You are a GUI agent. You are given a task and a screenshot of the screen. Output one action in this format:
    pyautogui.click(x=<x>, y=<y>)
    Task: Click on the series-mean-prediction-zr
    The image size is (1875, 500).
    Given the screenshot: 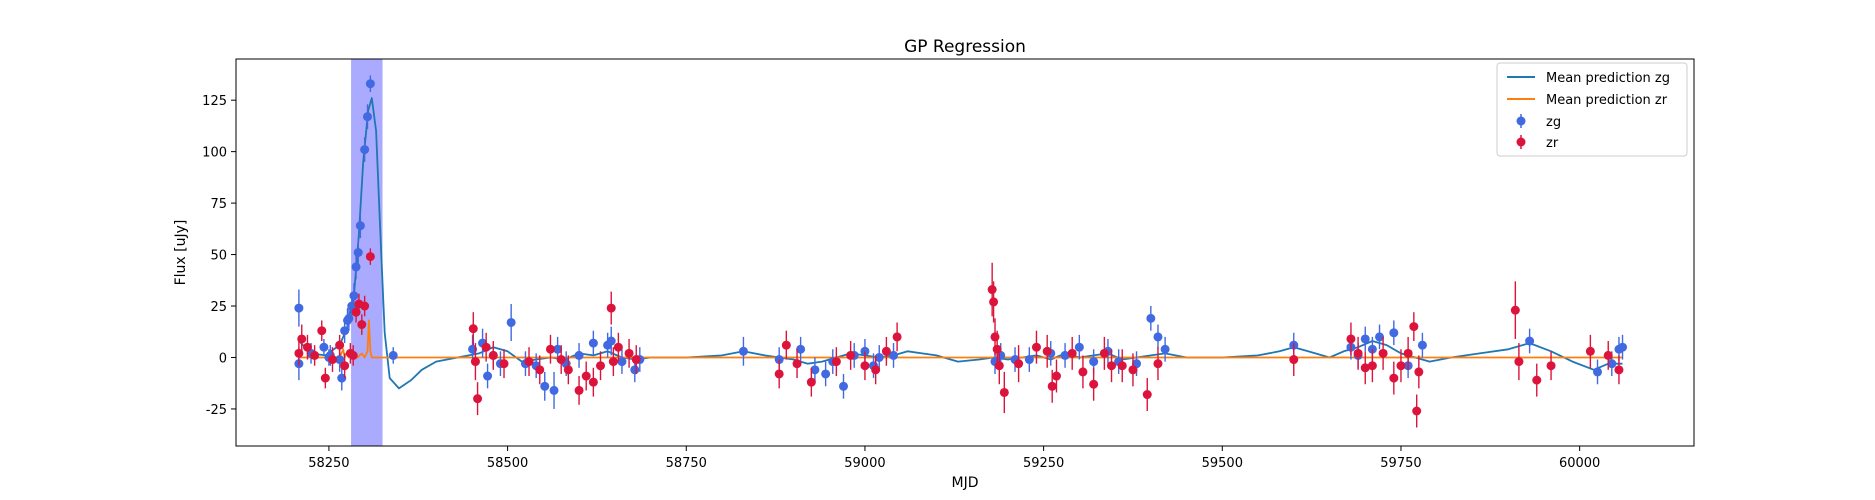 What is the action you would take?
    pyautogui.click(x=960, y=339)
    